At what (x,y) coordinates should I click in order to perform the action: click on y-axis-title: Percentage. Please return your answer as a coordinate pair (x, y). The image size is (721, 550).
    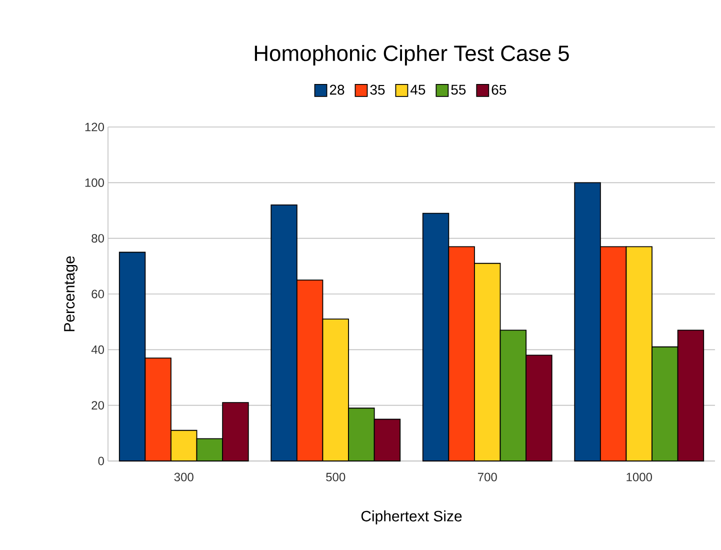
    Looking at the image, I should click on (71, 294).